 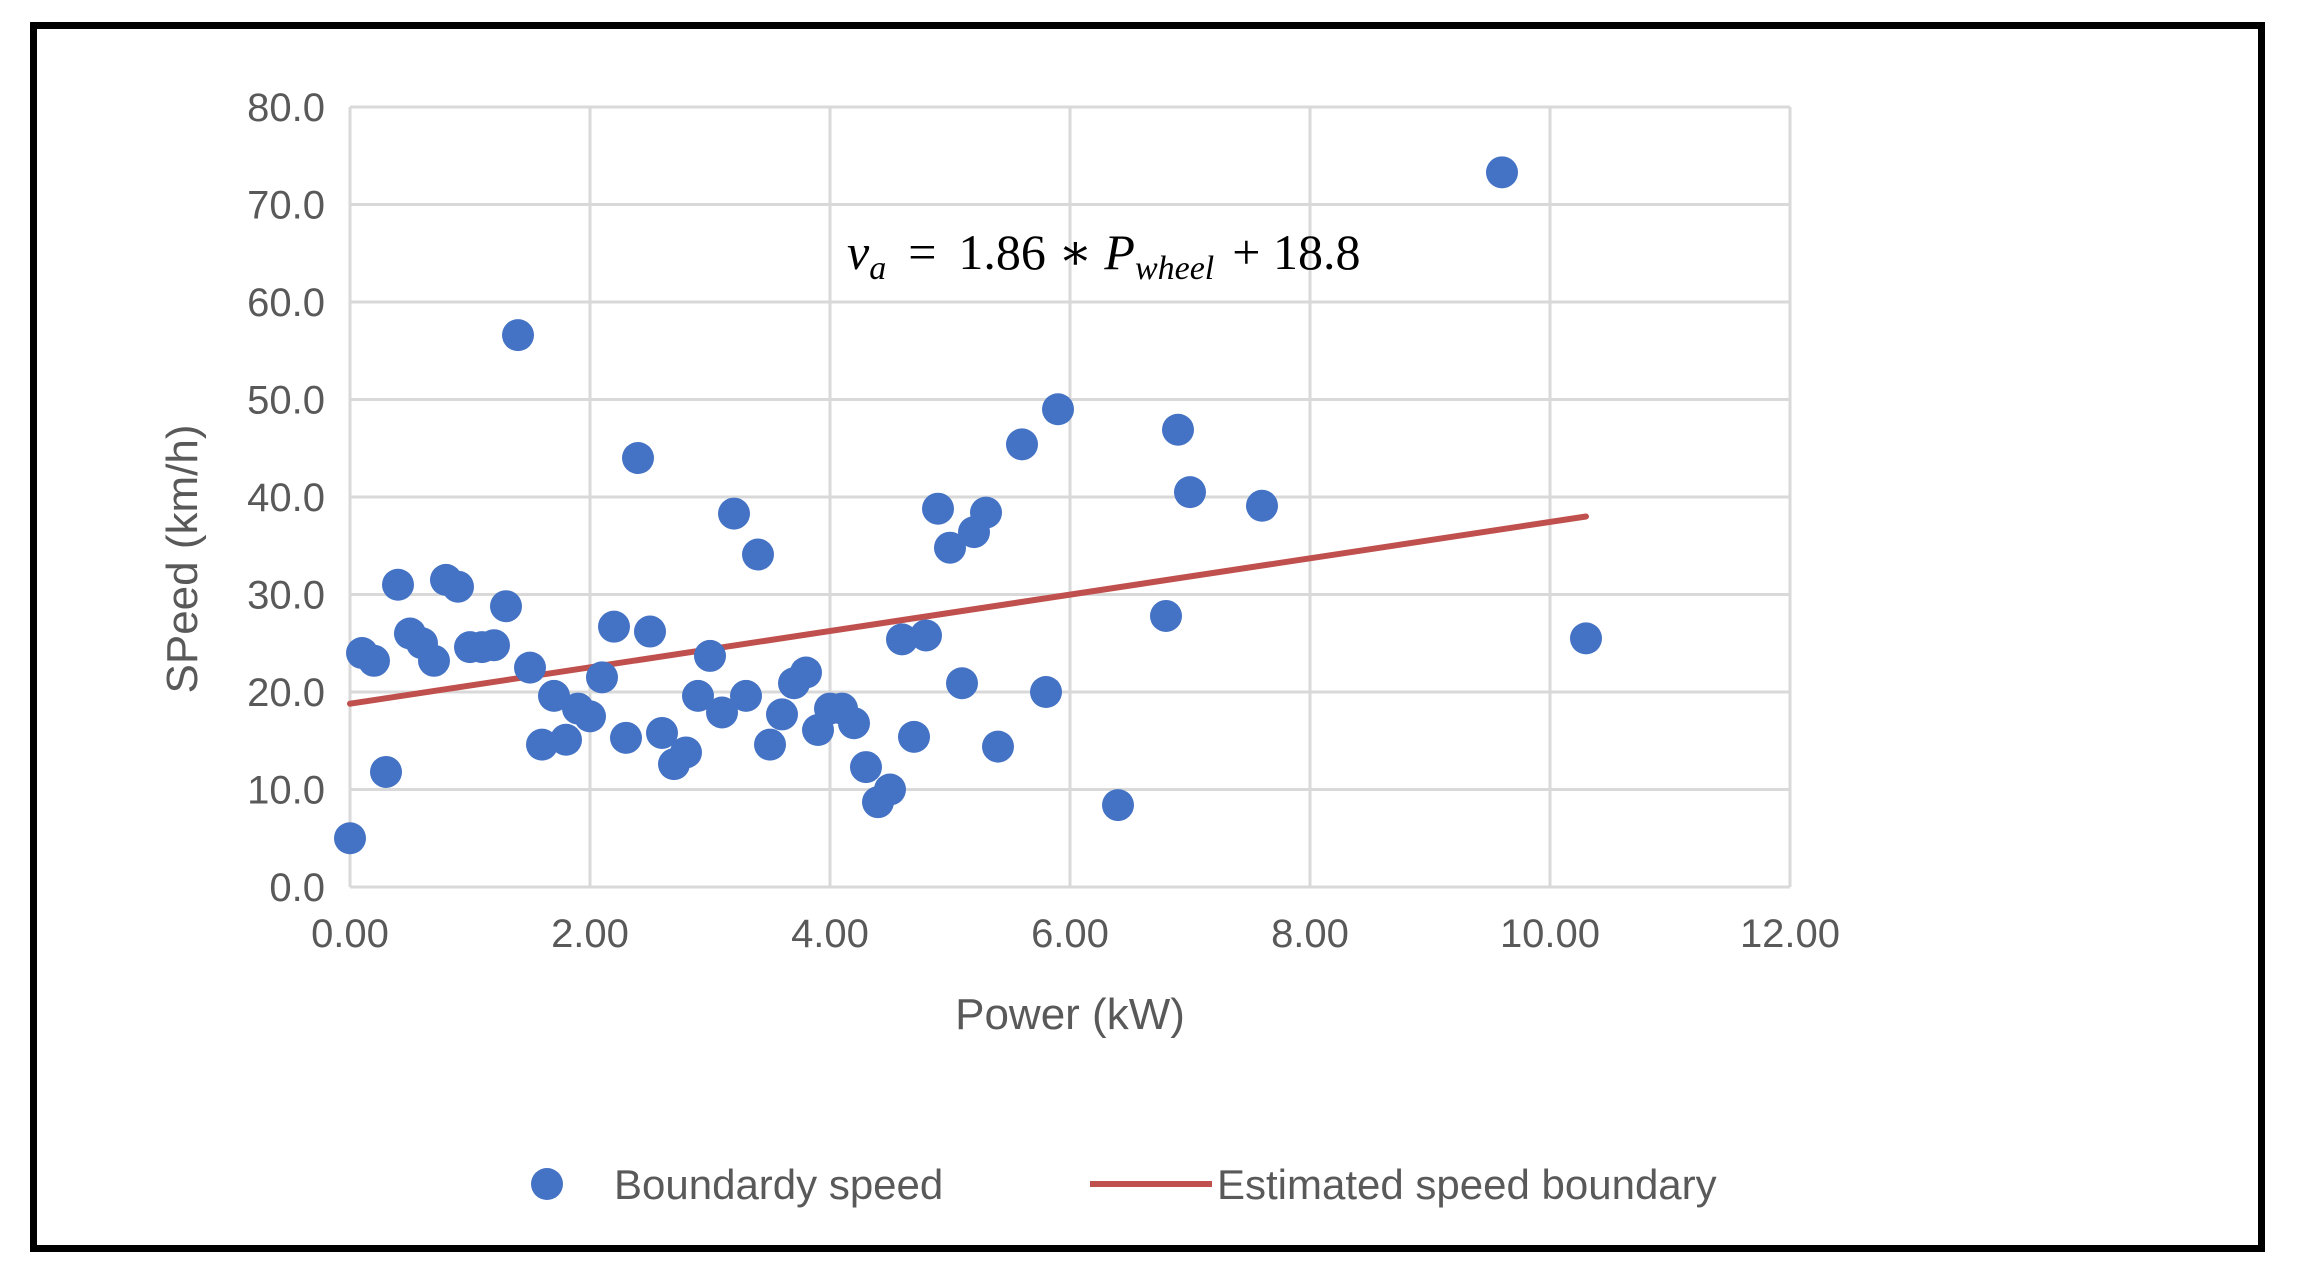 What do you see at coordinates (1310, 934) in the screenshot?
I see `x-tick-label: 8.00` at bounding box center [1310, 934].